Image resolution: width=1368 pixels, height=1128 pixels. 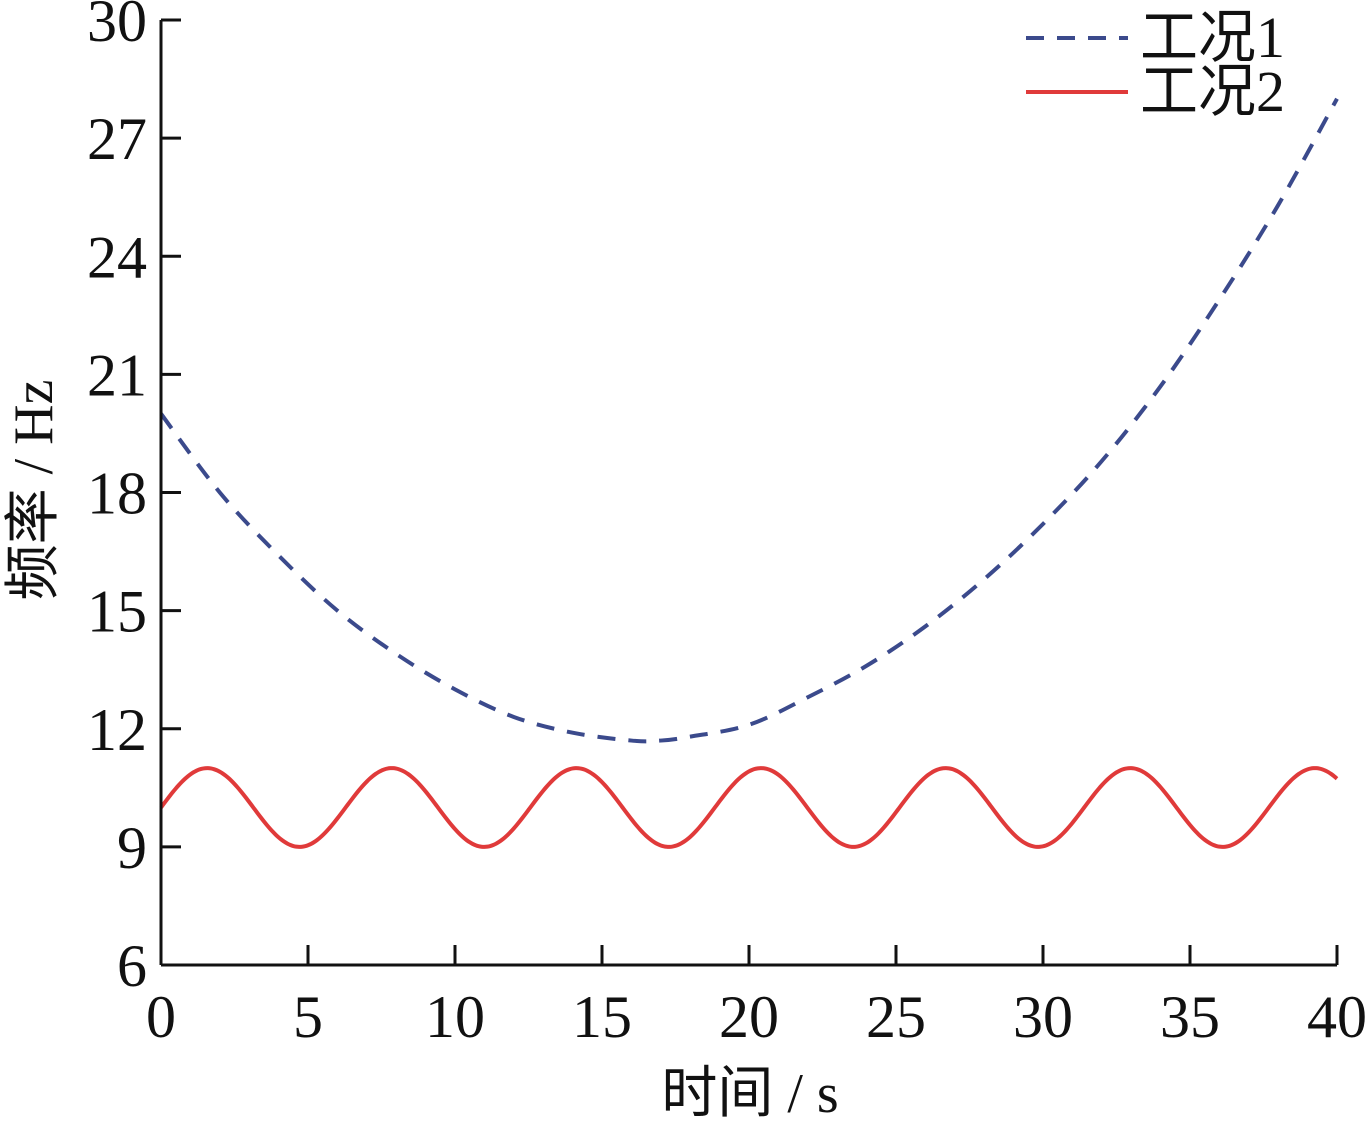 What do you see at coordinates (1190, 1017) in the screenshot?
I see `x-tick-label-35: 35` at bounding box center [1190, 1017].